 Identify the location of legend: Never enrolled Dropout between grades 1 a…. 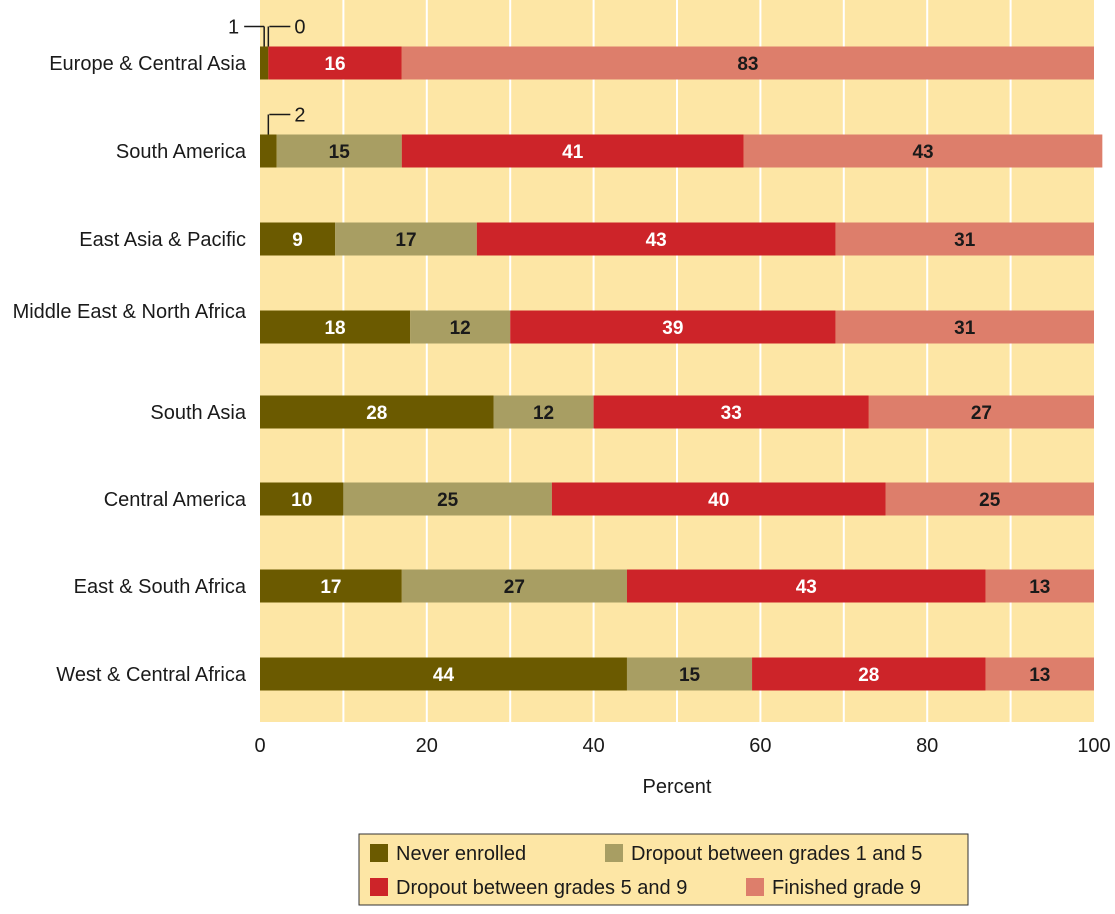
(663, 869).